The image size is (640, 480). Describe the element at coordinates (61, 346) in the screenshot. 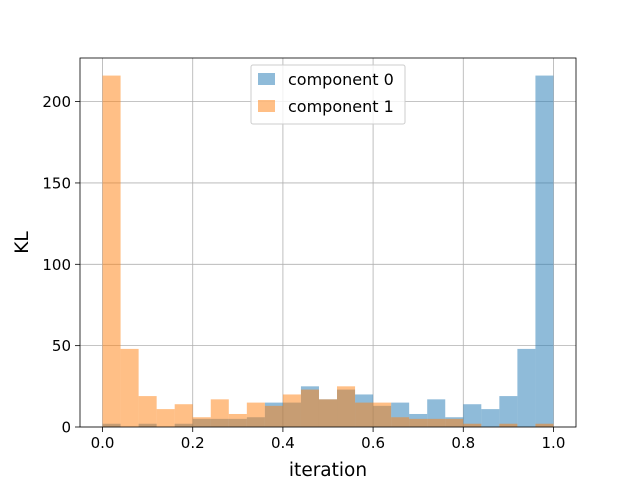

I see `y-tick-label: 50` at that location.